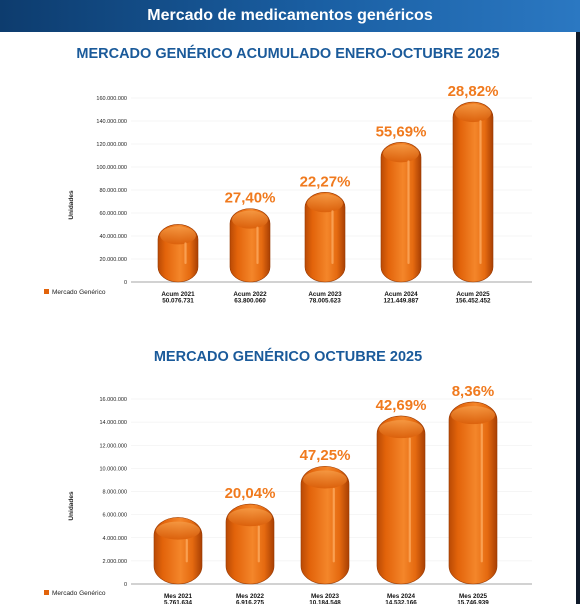 The image size is (580, 604). I want to click on x-value-label: 78.005.623, so click(325, 301).